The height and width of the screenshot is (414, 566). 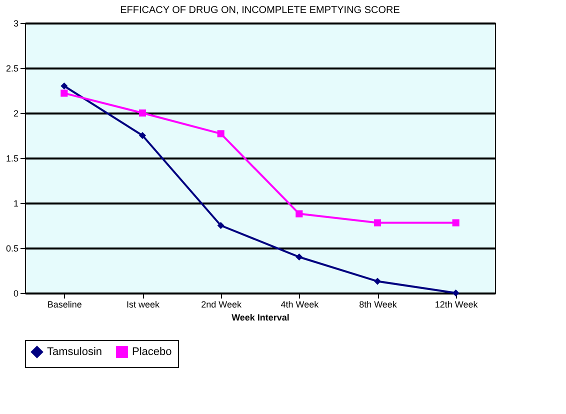 I want to click on y-tick-label: 0.5, so click(x=12, y=249).